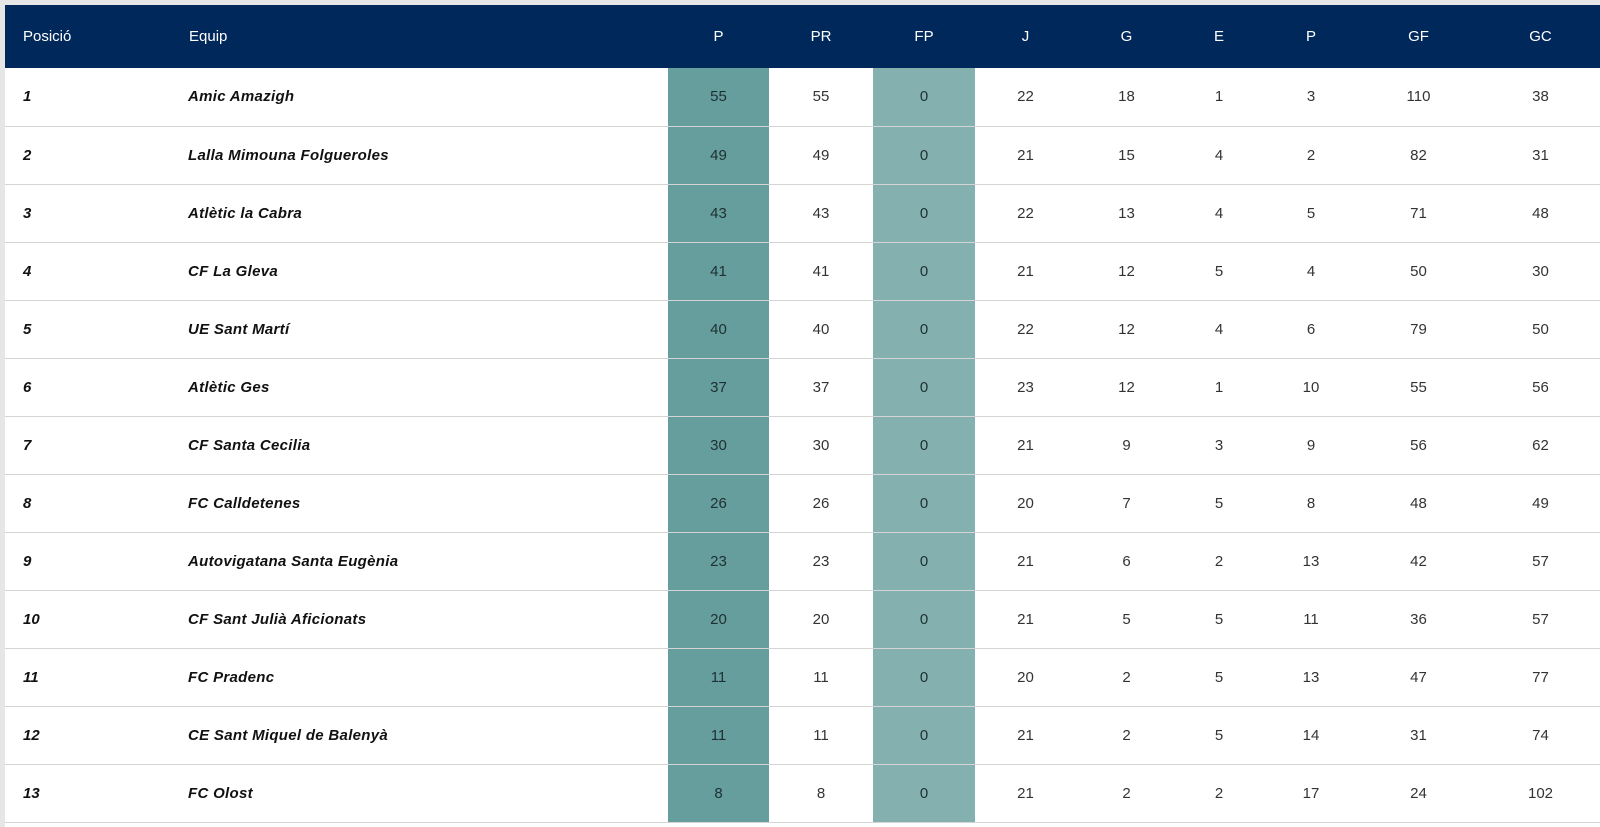  I want to click on goals-against-cell: 57, so click(1540, 561).